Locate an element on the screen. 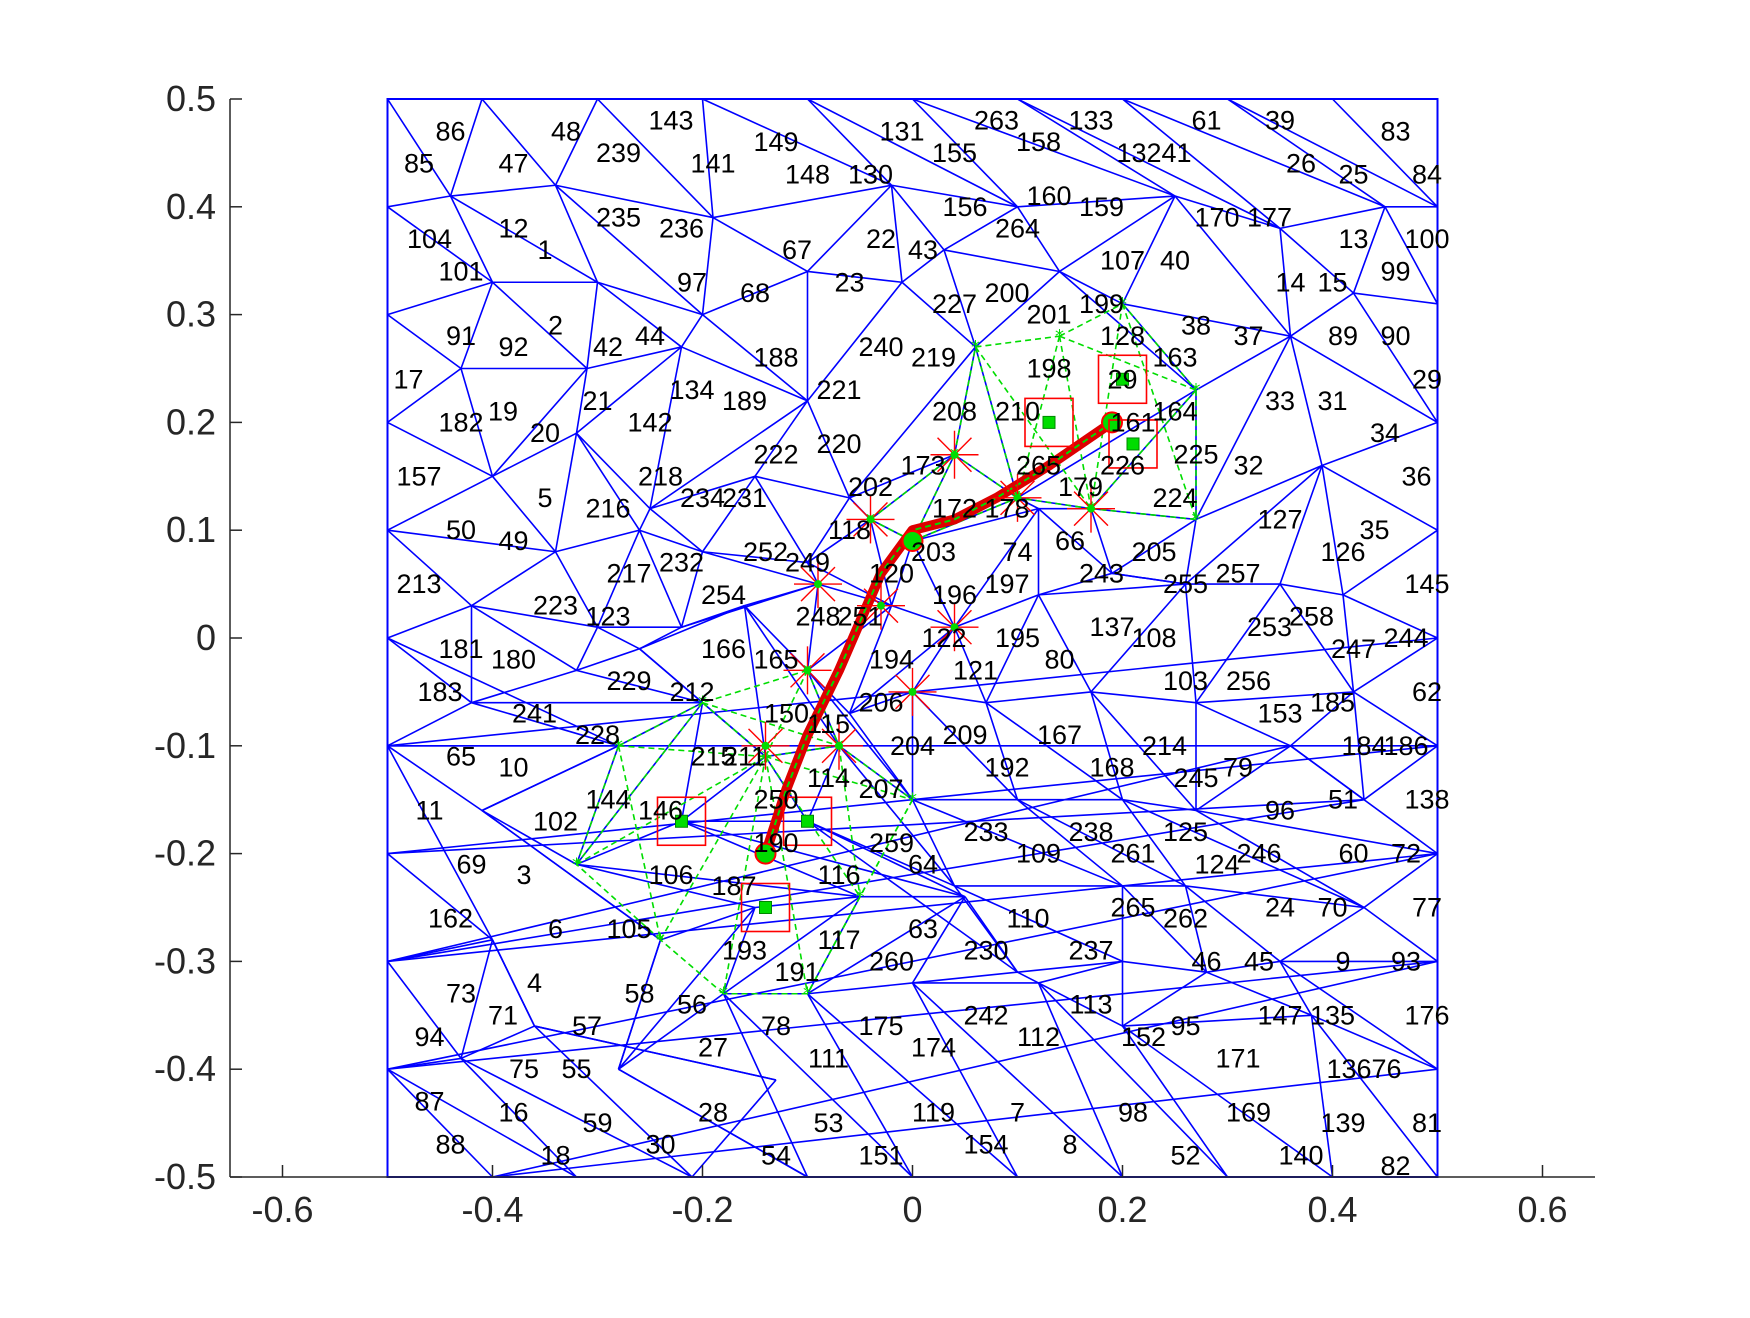 The image size is (1750, 1318). node-label: 240 is located at coordinates (880, 347).